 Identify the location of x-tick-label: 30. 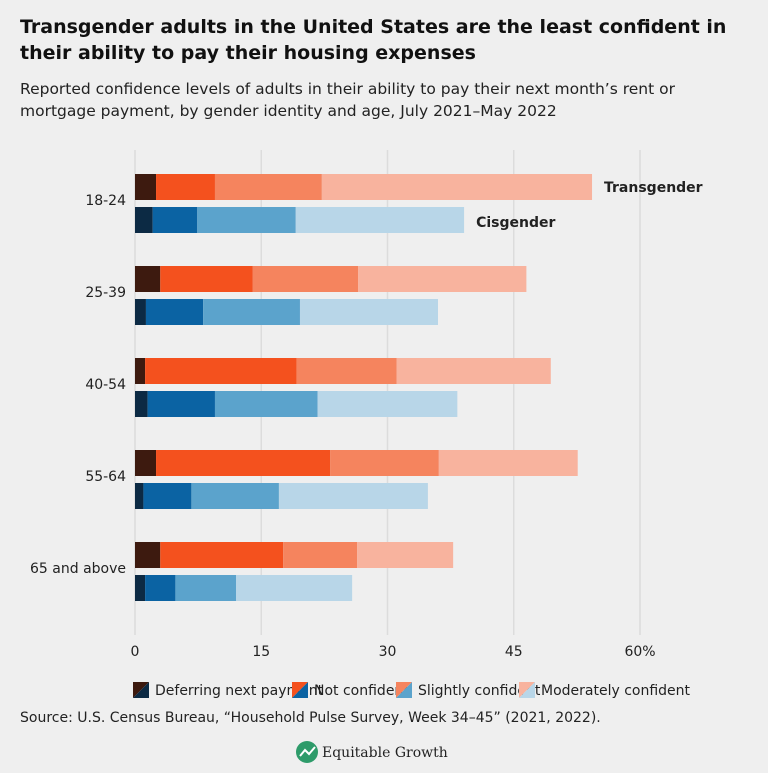
(388, 652).